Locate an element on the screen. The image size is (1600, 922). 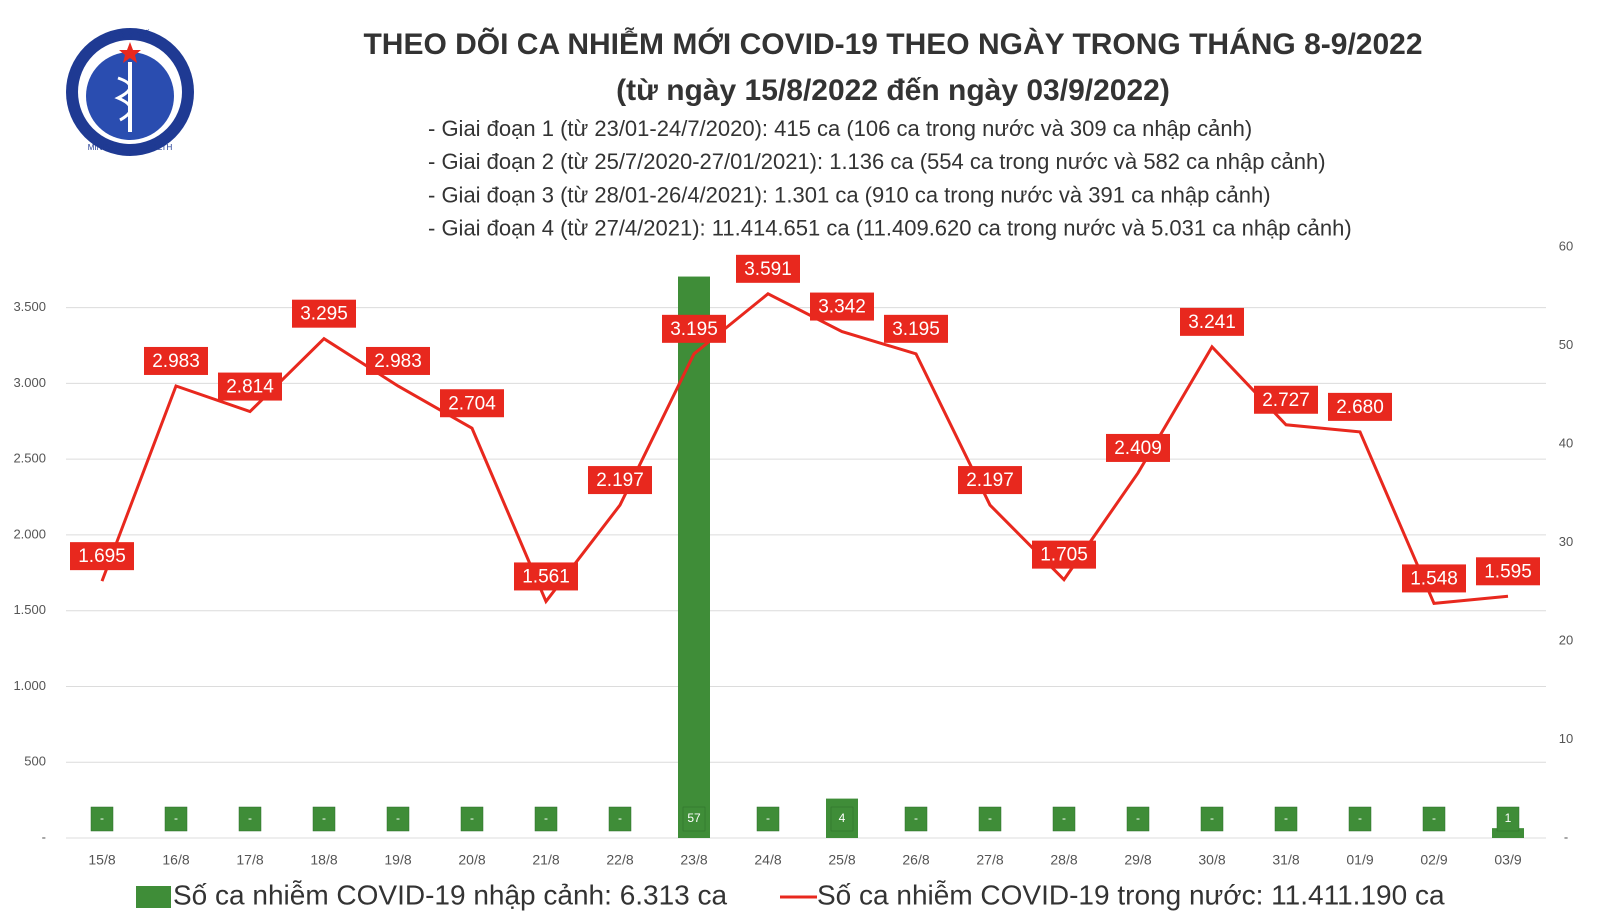
x-tick-label: 29/8 is located at coordinates (1137, 860).